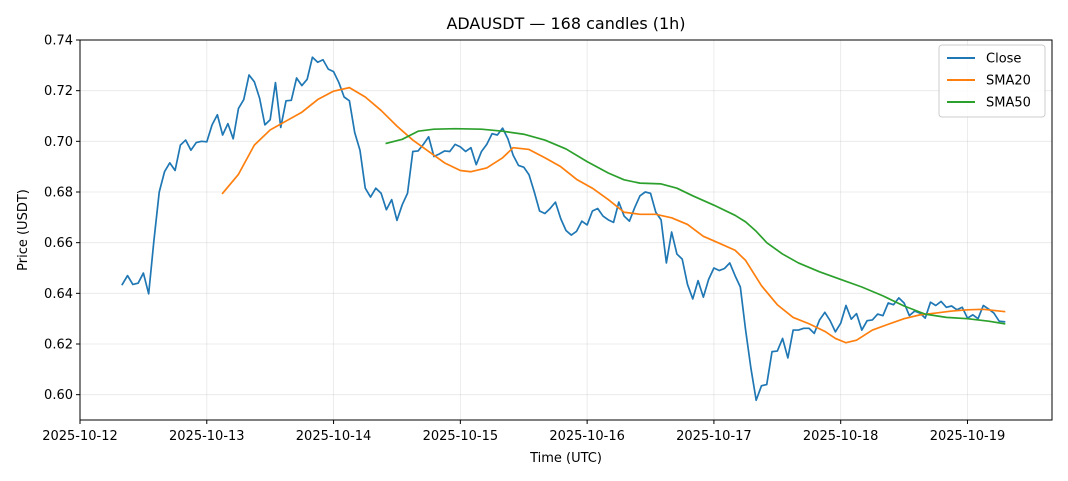 This screenshot has width=1068, height=481. I want to click on x-tick-label: 2025-10-18, so click(841, 436).